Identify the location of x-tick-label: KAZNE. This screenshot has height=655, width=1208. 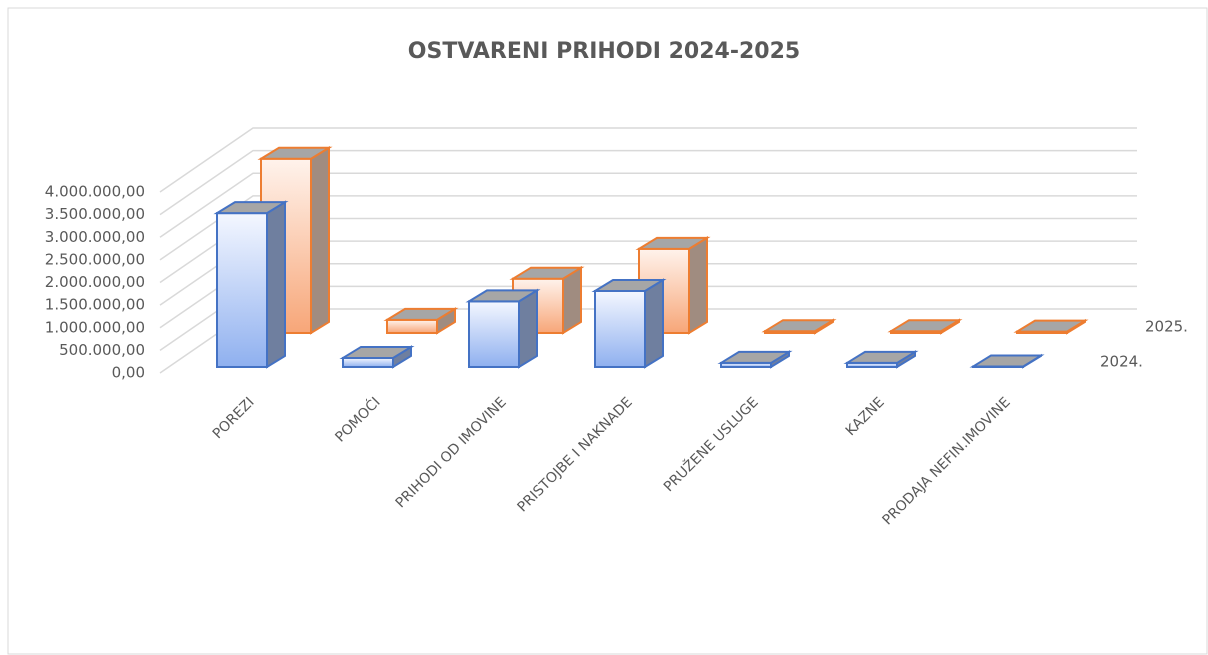
(865, 416).